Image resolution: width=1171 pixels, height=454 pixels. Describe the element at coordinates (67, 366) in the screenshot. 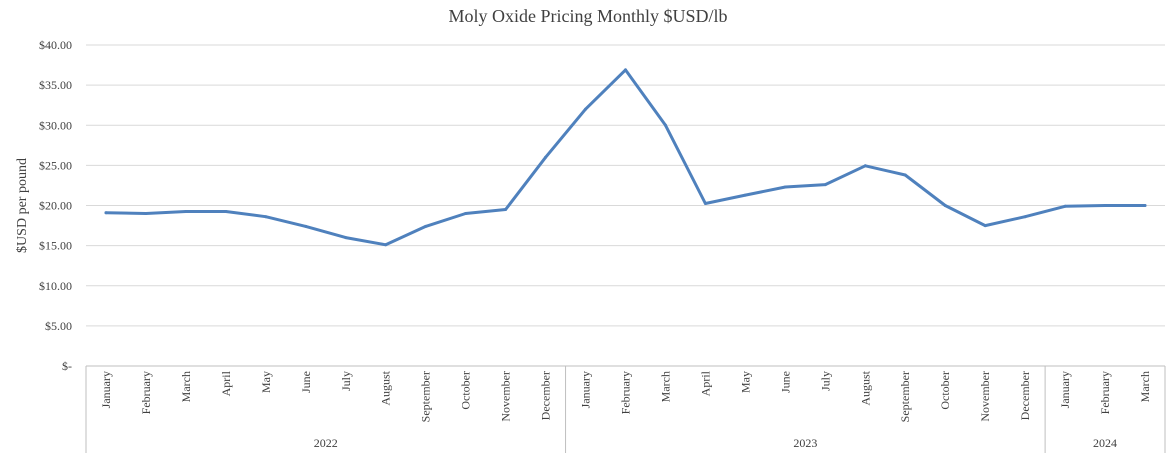

I see `y-tick-label: $-` at that location.